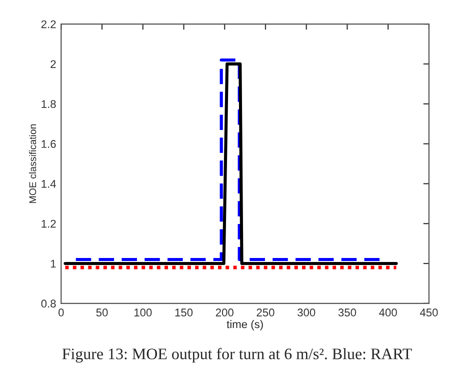  I want to click on y-tick-label: 0.8, so click(48, 304).